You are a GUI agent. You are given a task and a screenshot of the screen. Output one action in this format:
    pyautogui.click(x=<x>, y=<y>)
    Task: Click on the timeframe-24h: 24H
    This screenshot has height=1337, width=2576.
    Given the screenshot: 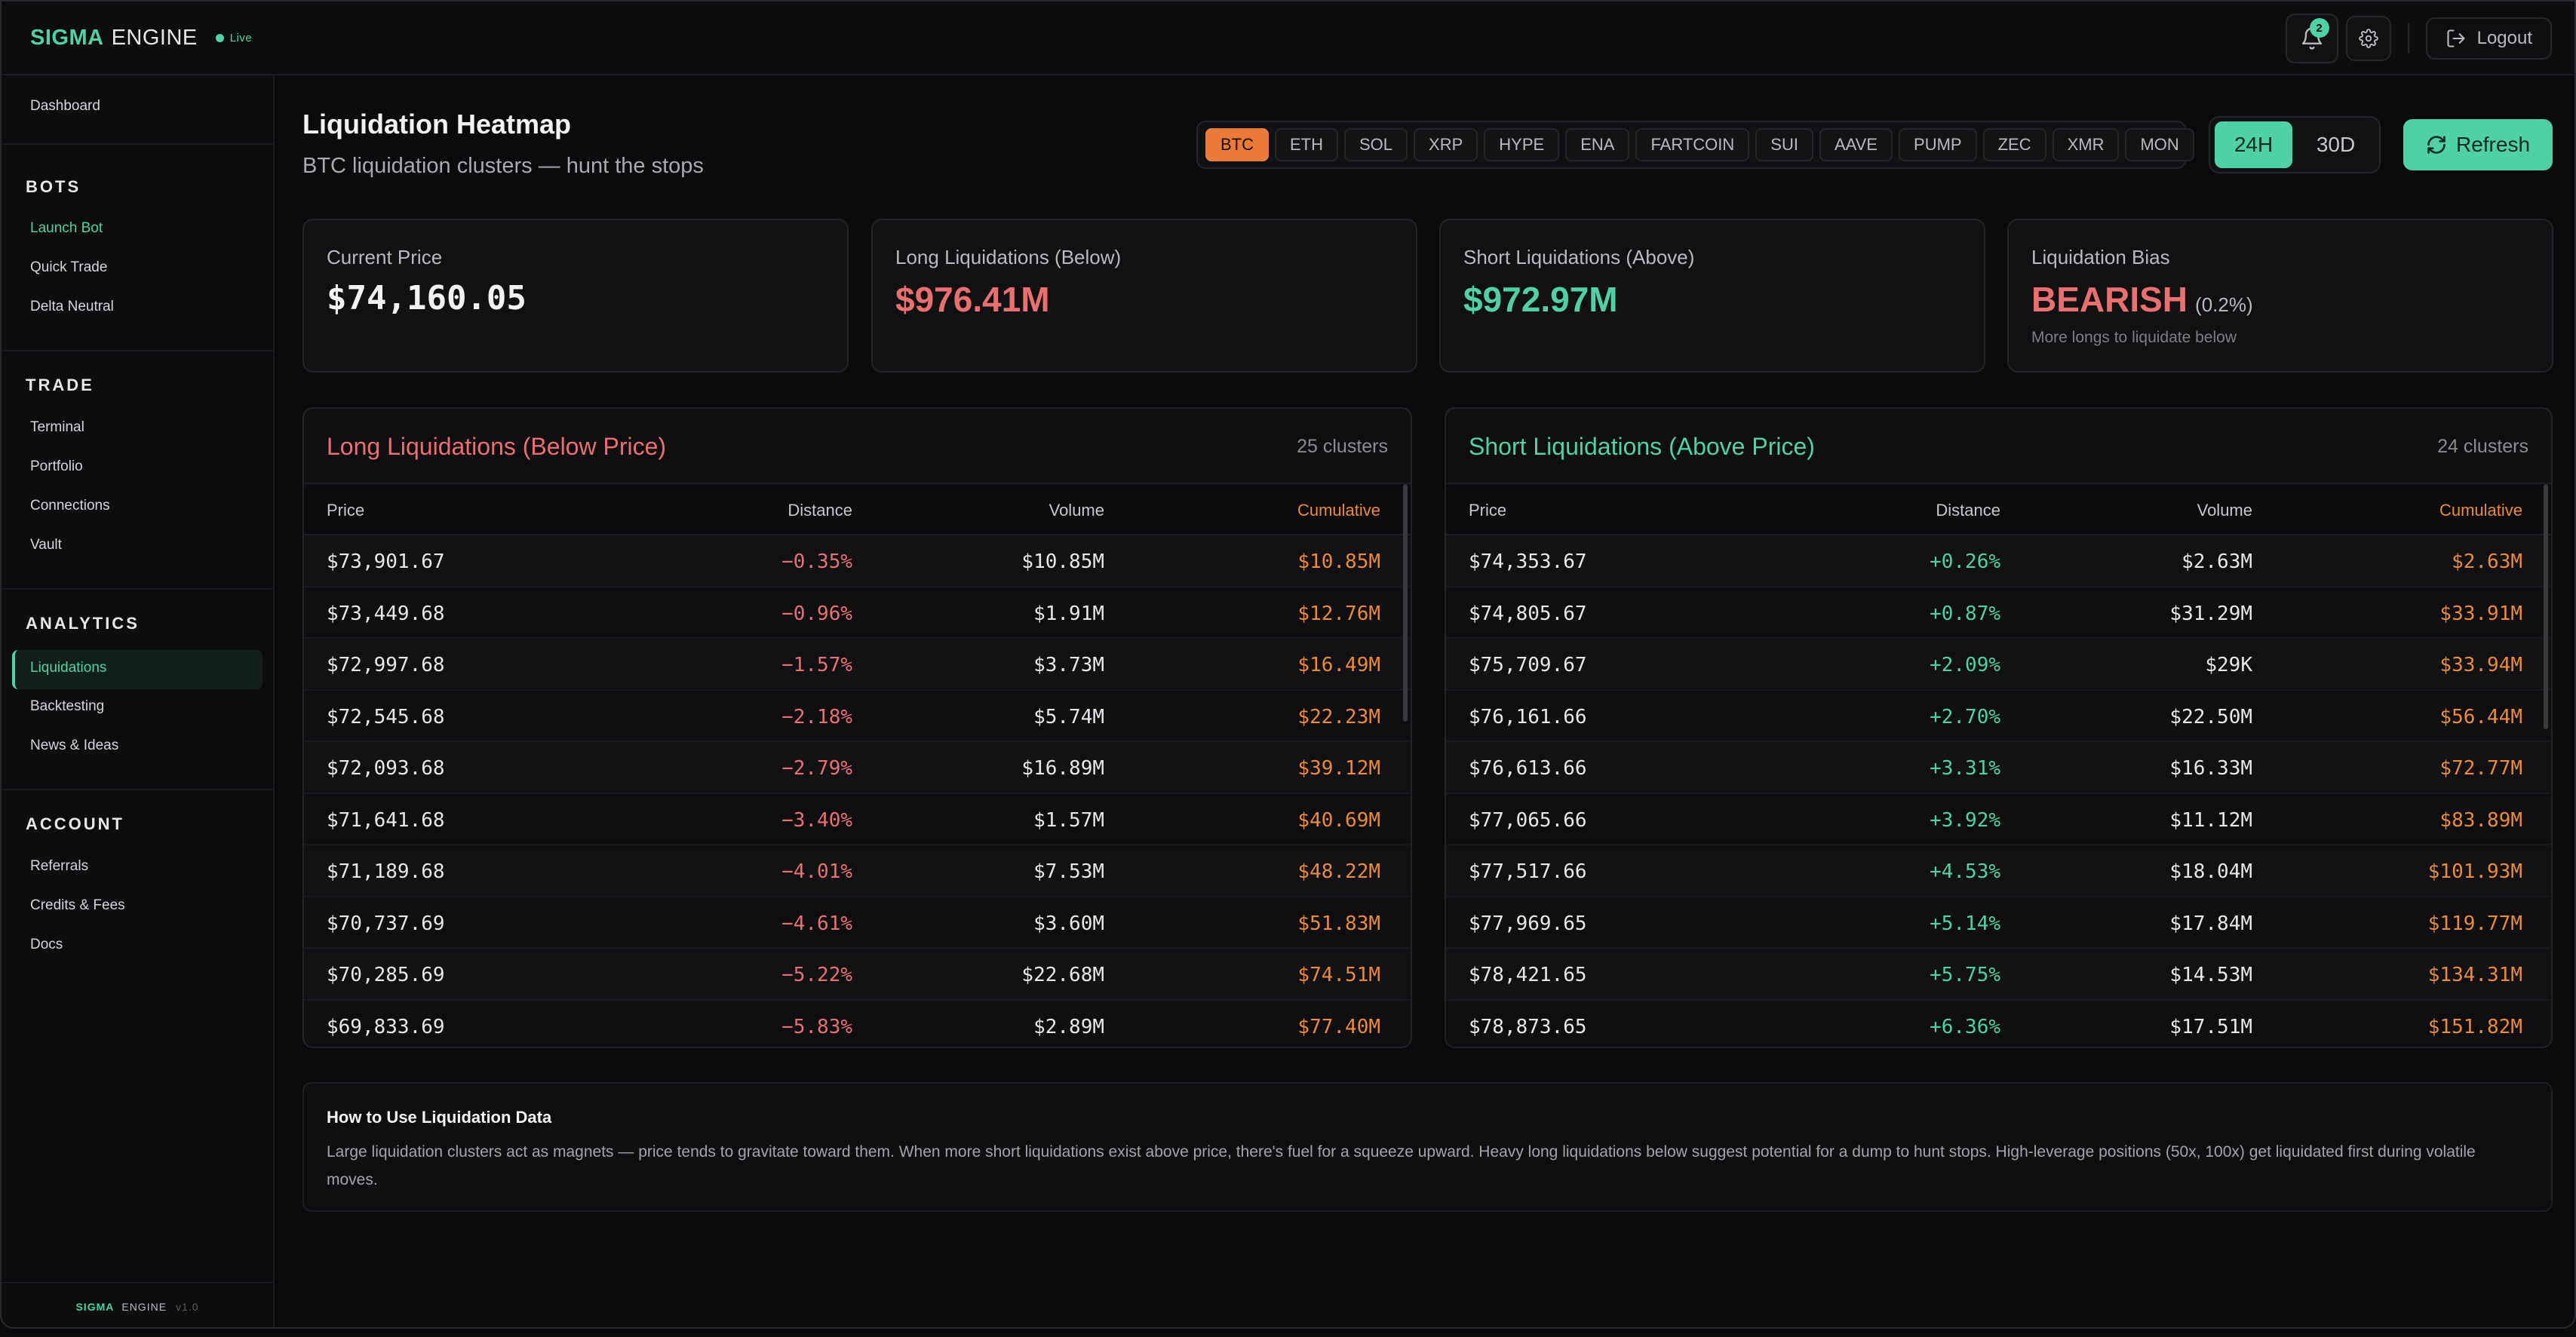 What is the action you would take?
    pyautogui.click(x=2253, y=144)
    